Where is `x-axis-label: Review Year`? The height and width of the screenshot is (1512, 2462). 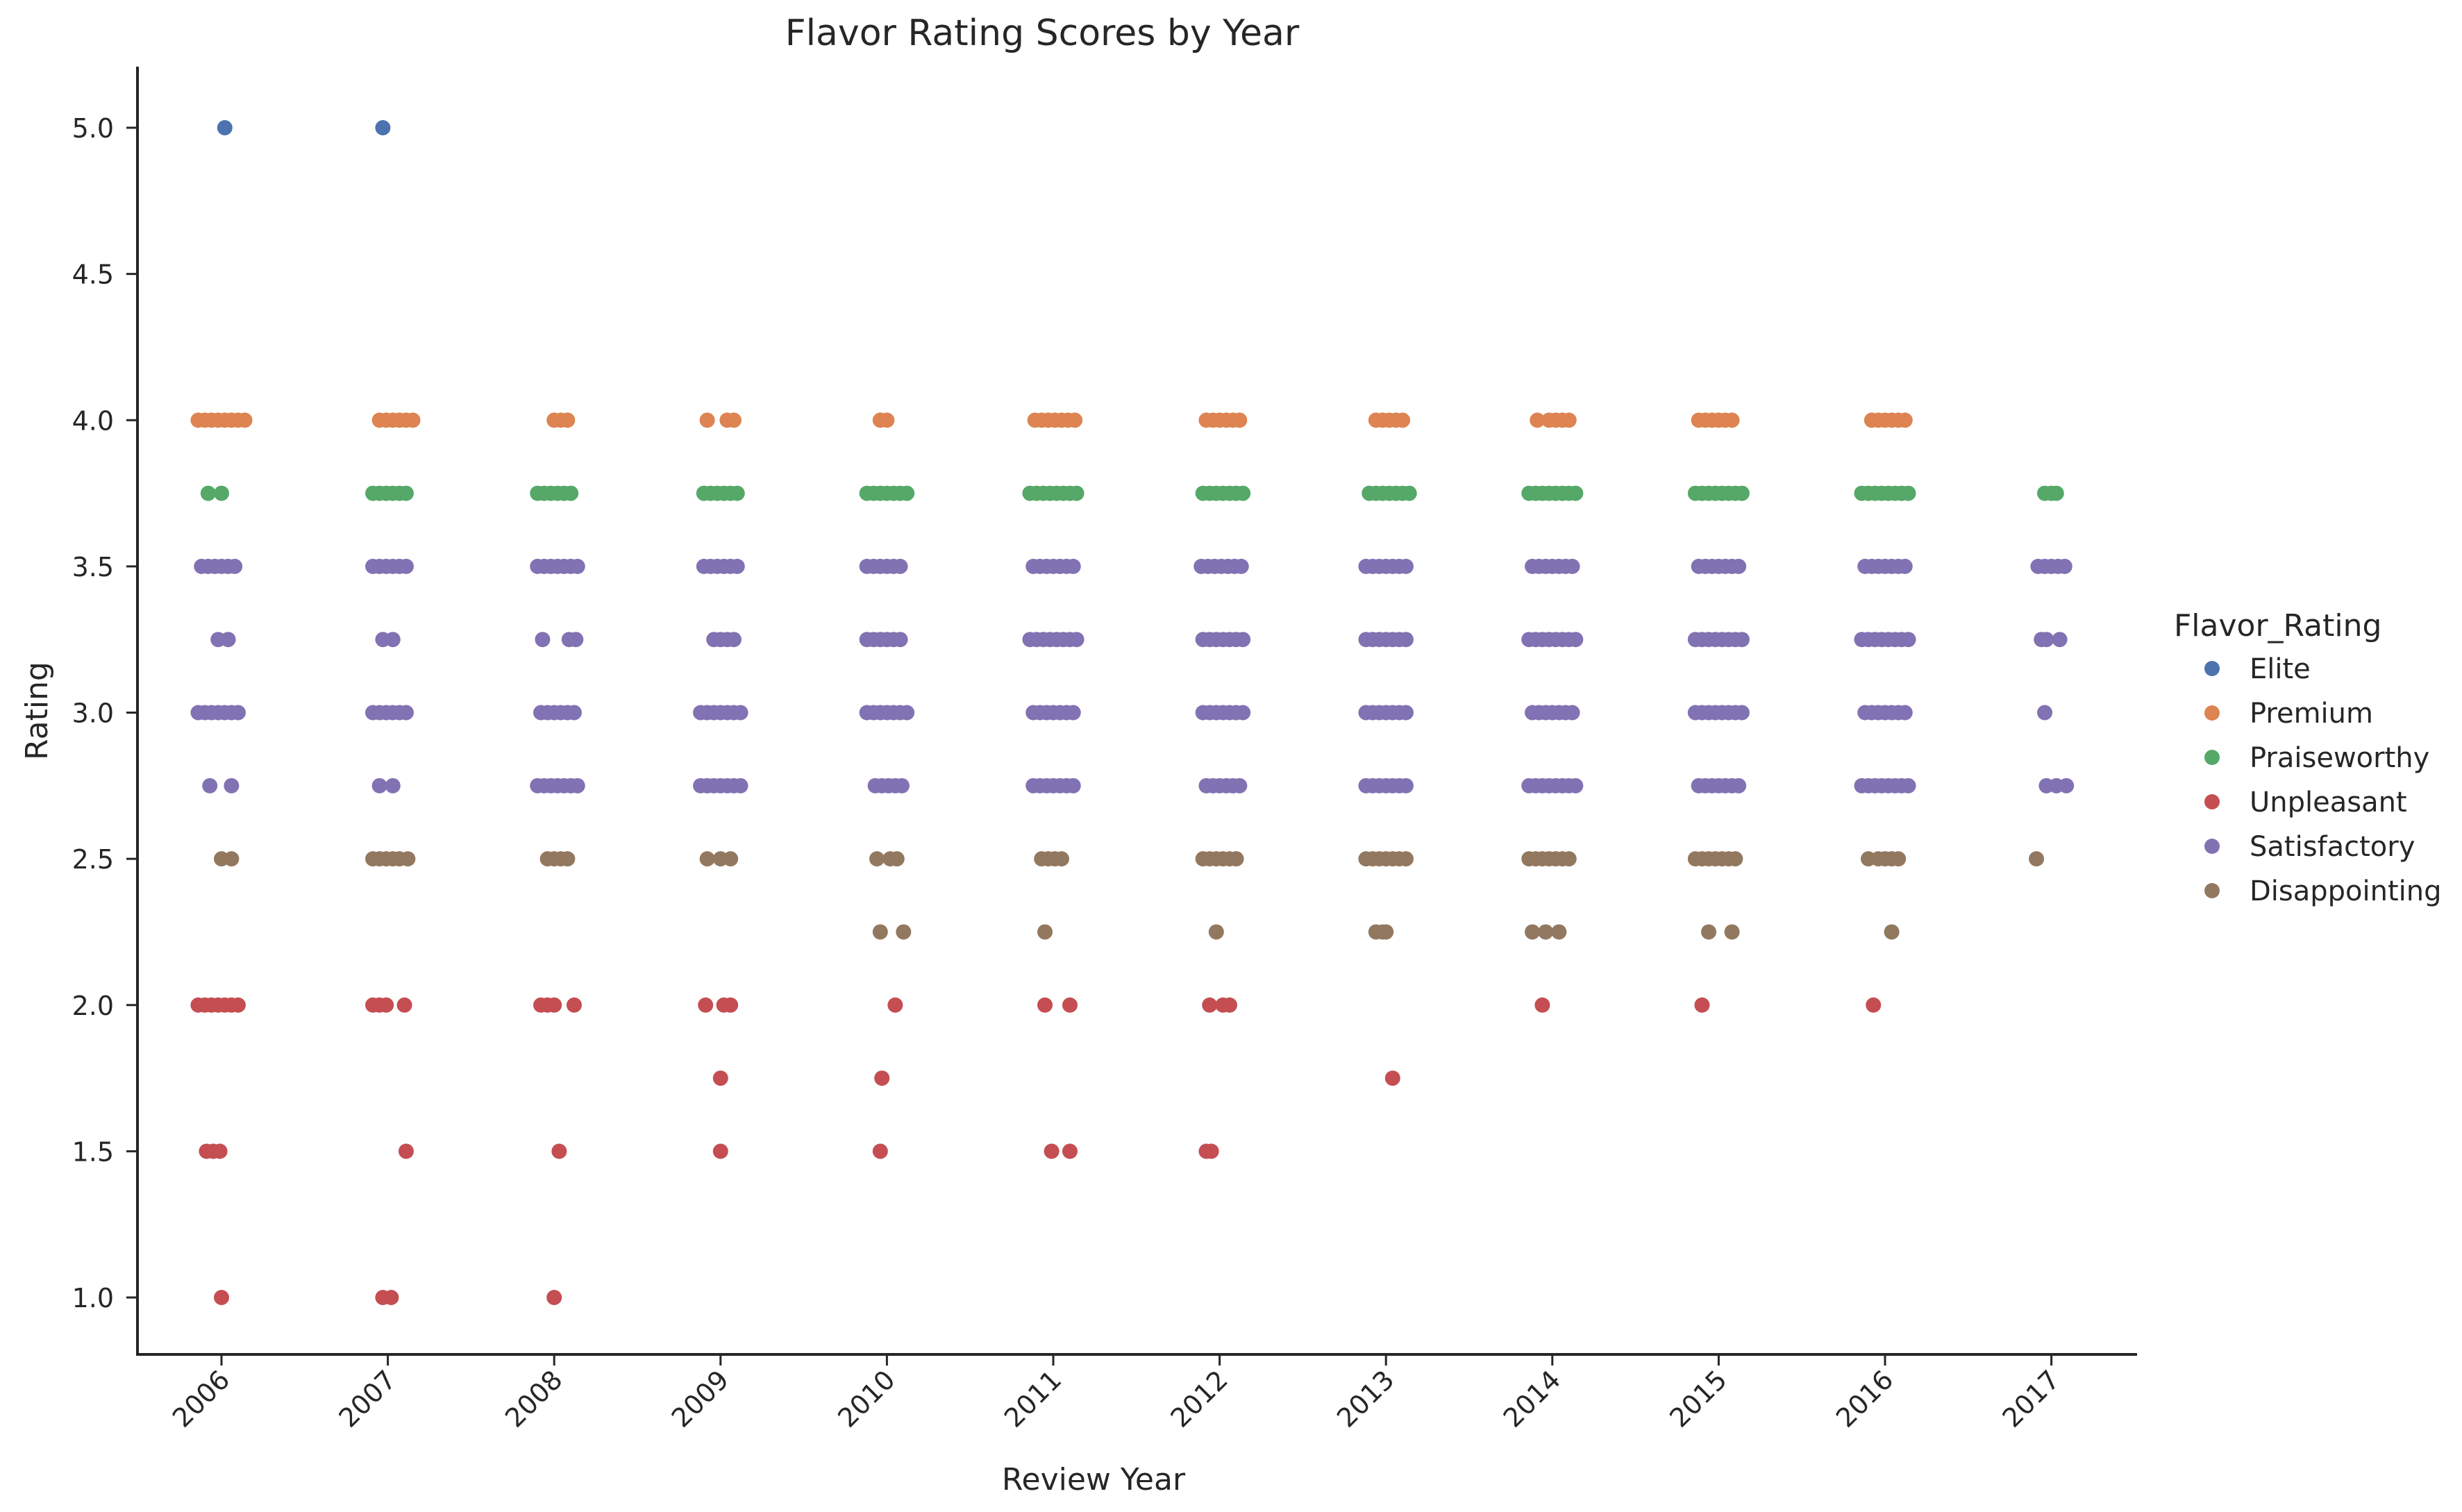
x-axis-label: Review Year is located at coordinates (1094, 1479).